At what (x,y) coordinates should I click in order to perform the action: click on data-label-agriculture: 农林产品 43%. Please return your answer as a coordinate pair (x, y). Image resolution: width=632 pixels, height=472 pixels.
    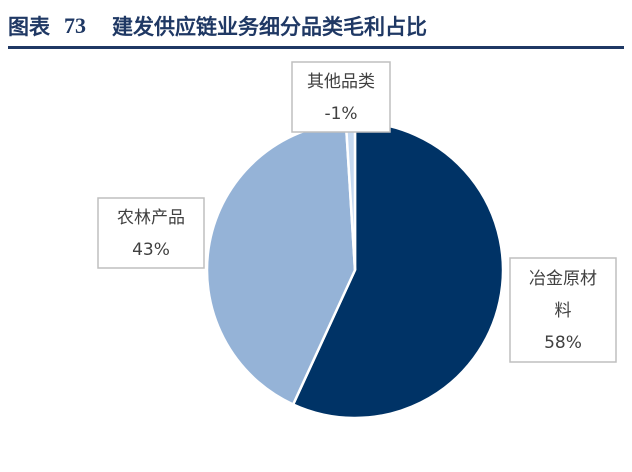
    Looking at the image, I should click on (151, 233).